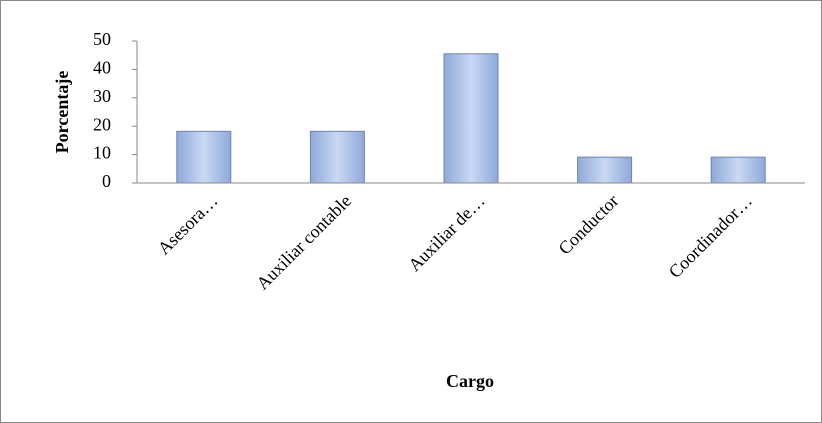 This screenshot has width=822, height=423. Describe the element at coordinates (102, 124) in the screenshot. I see `y-tick-label: 20` at that location.